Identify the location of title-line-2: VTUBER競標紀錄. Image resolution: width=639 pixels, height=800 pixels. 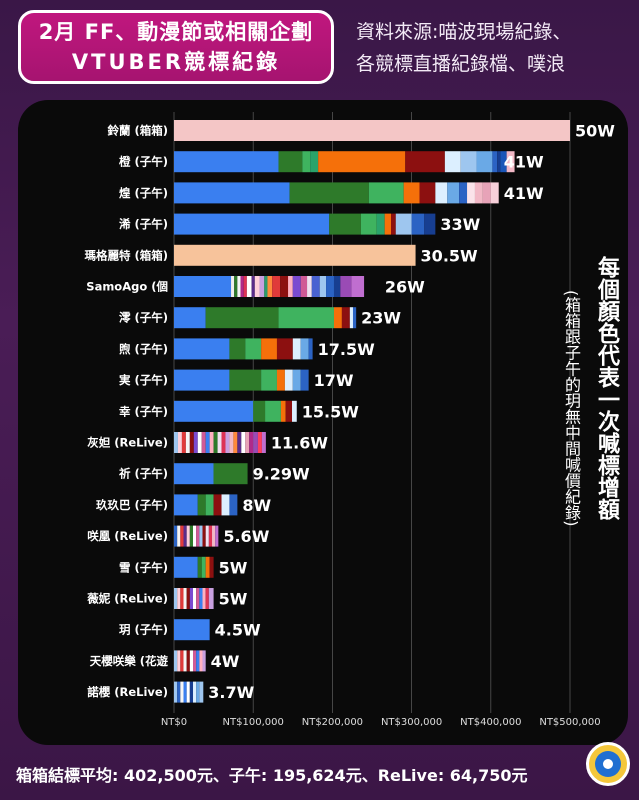
(176, 62).